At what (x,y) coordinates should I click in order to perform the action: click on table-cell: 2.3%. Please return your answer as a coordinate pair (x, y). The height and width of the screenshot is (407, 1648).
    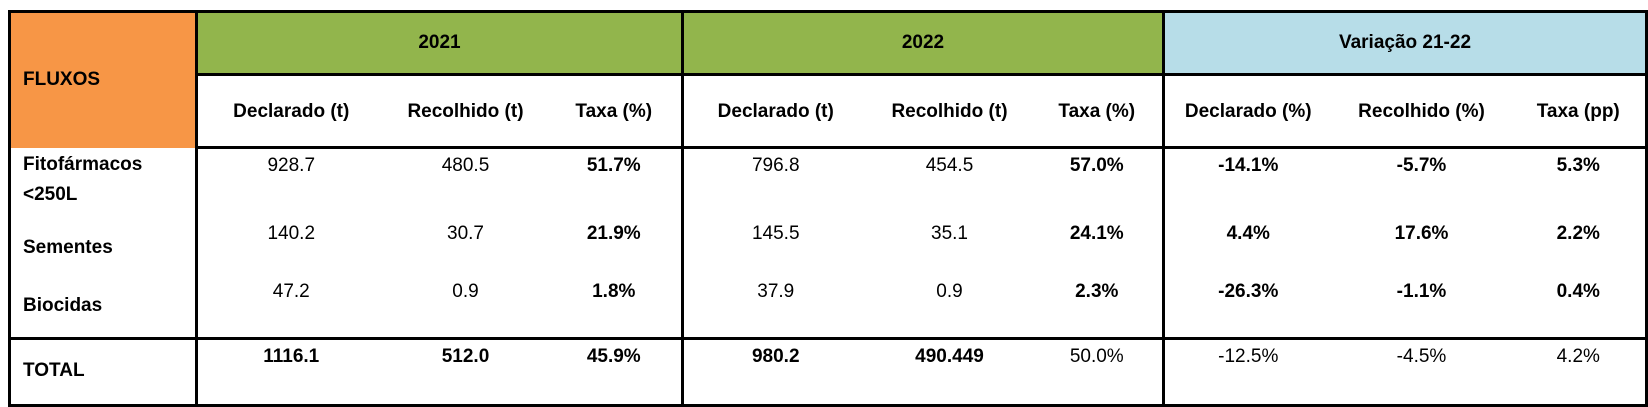
    Looking at the image, I should click on (1097, 291).